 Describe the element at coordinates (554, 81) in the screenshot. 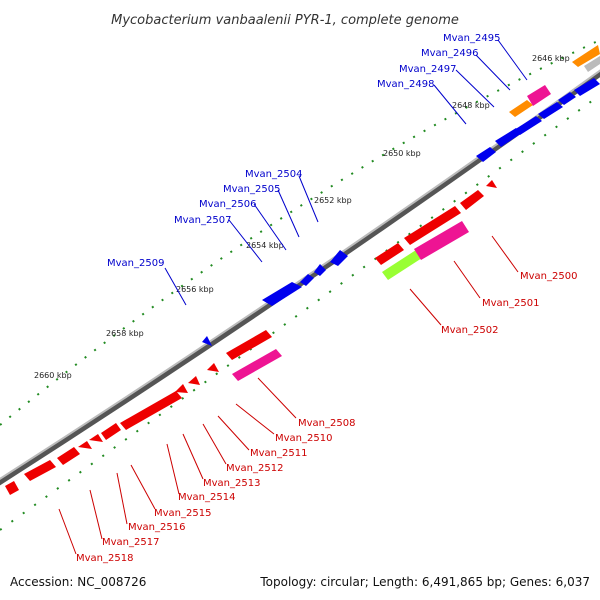

I see `highlighted-genes-top` at that location.